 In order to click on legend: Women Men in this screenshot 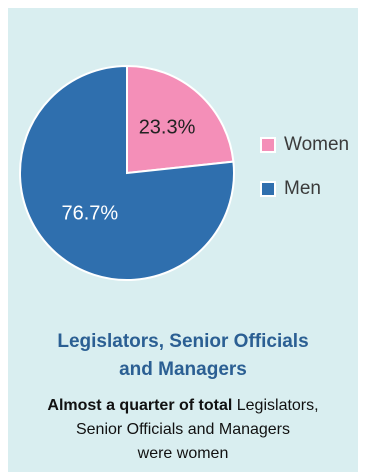, I will do `click(304, 177)`.